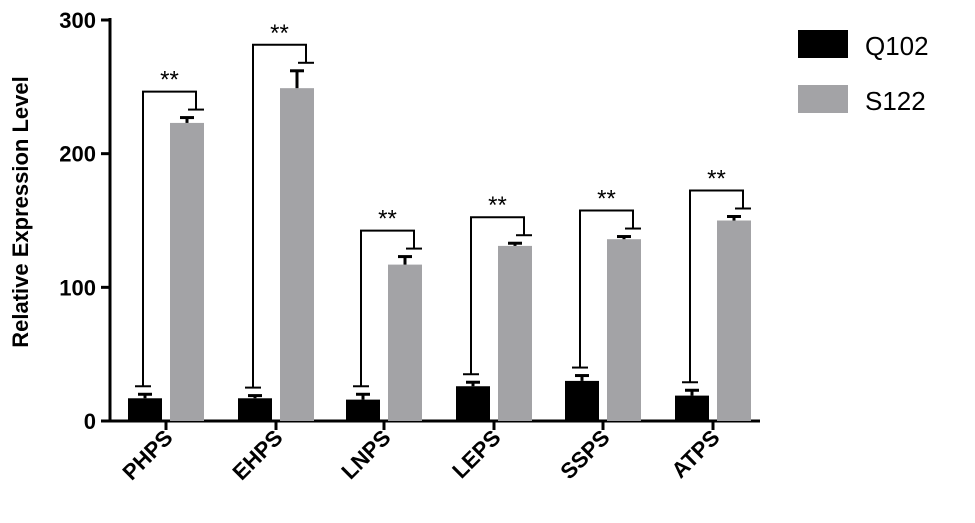 The width and height of the screenshot is (975, 523). I want to click on y-tick-label: 0, so click(90, 421).